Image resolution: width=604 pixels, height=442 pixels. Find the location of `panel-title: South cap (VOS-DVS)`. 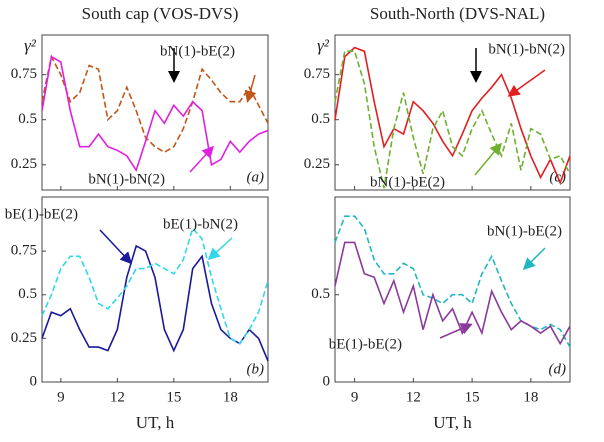

panel-title: South cap (VOS-DVS) is located at coordinates (160, 13).